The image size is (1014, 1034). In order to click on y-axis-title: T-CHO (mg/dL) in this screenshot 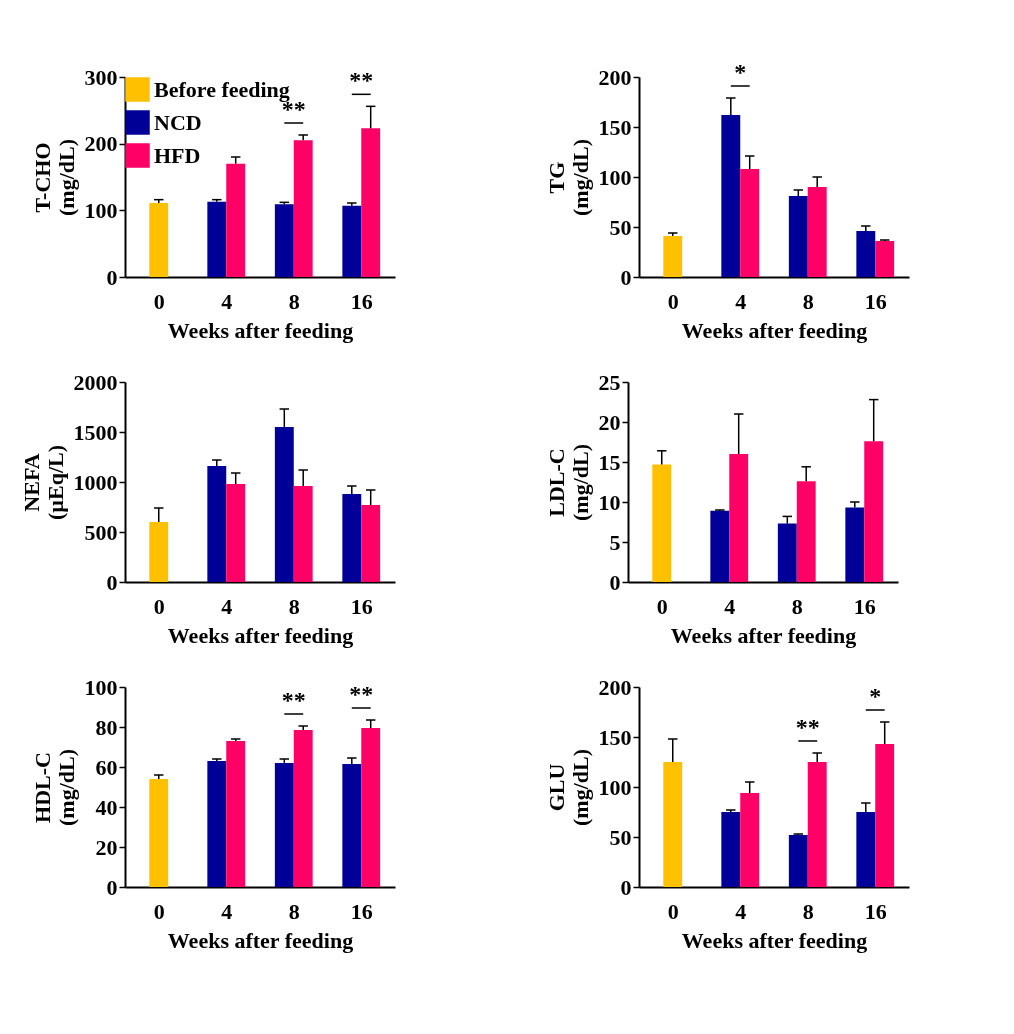, I will do `click(54, 177)`.